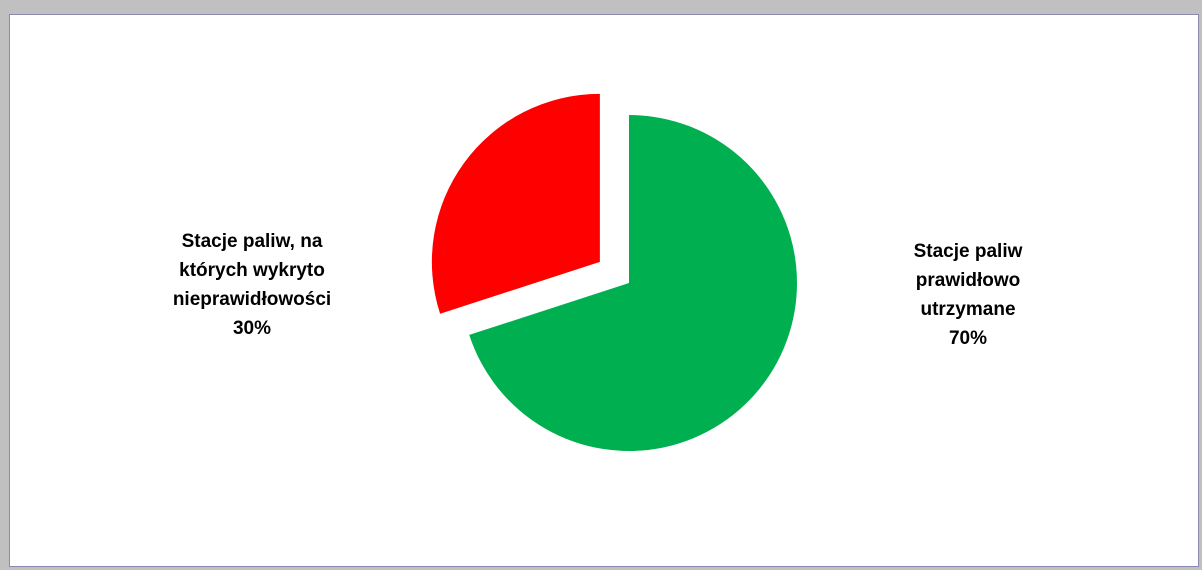 This screenshot has height=570, width=1202. I want to click on data-label-prawidlowo-utrzymane: Stacje paliw prawidłowo utrzymane 70%, so click(968, 295).